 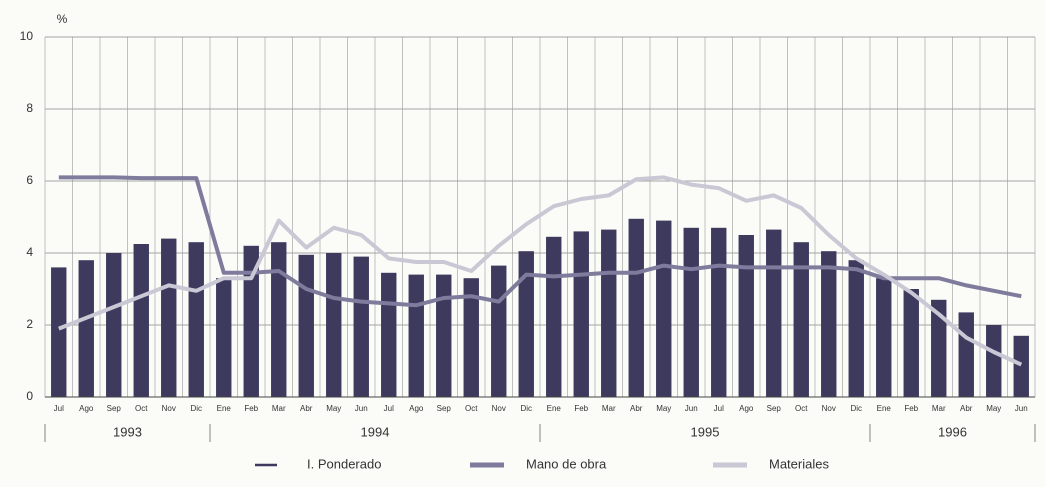 What do you see at coordinates (29, 396) in the screenshot?
I see `y-tick-label: 0` at bounding box center [29, 396].